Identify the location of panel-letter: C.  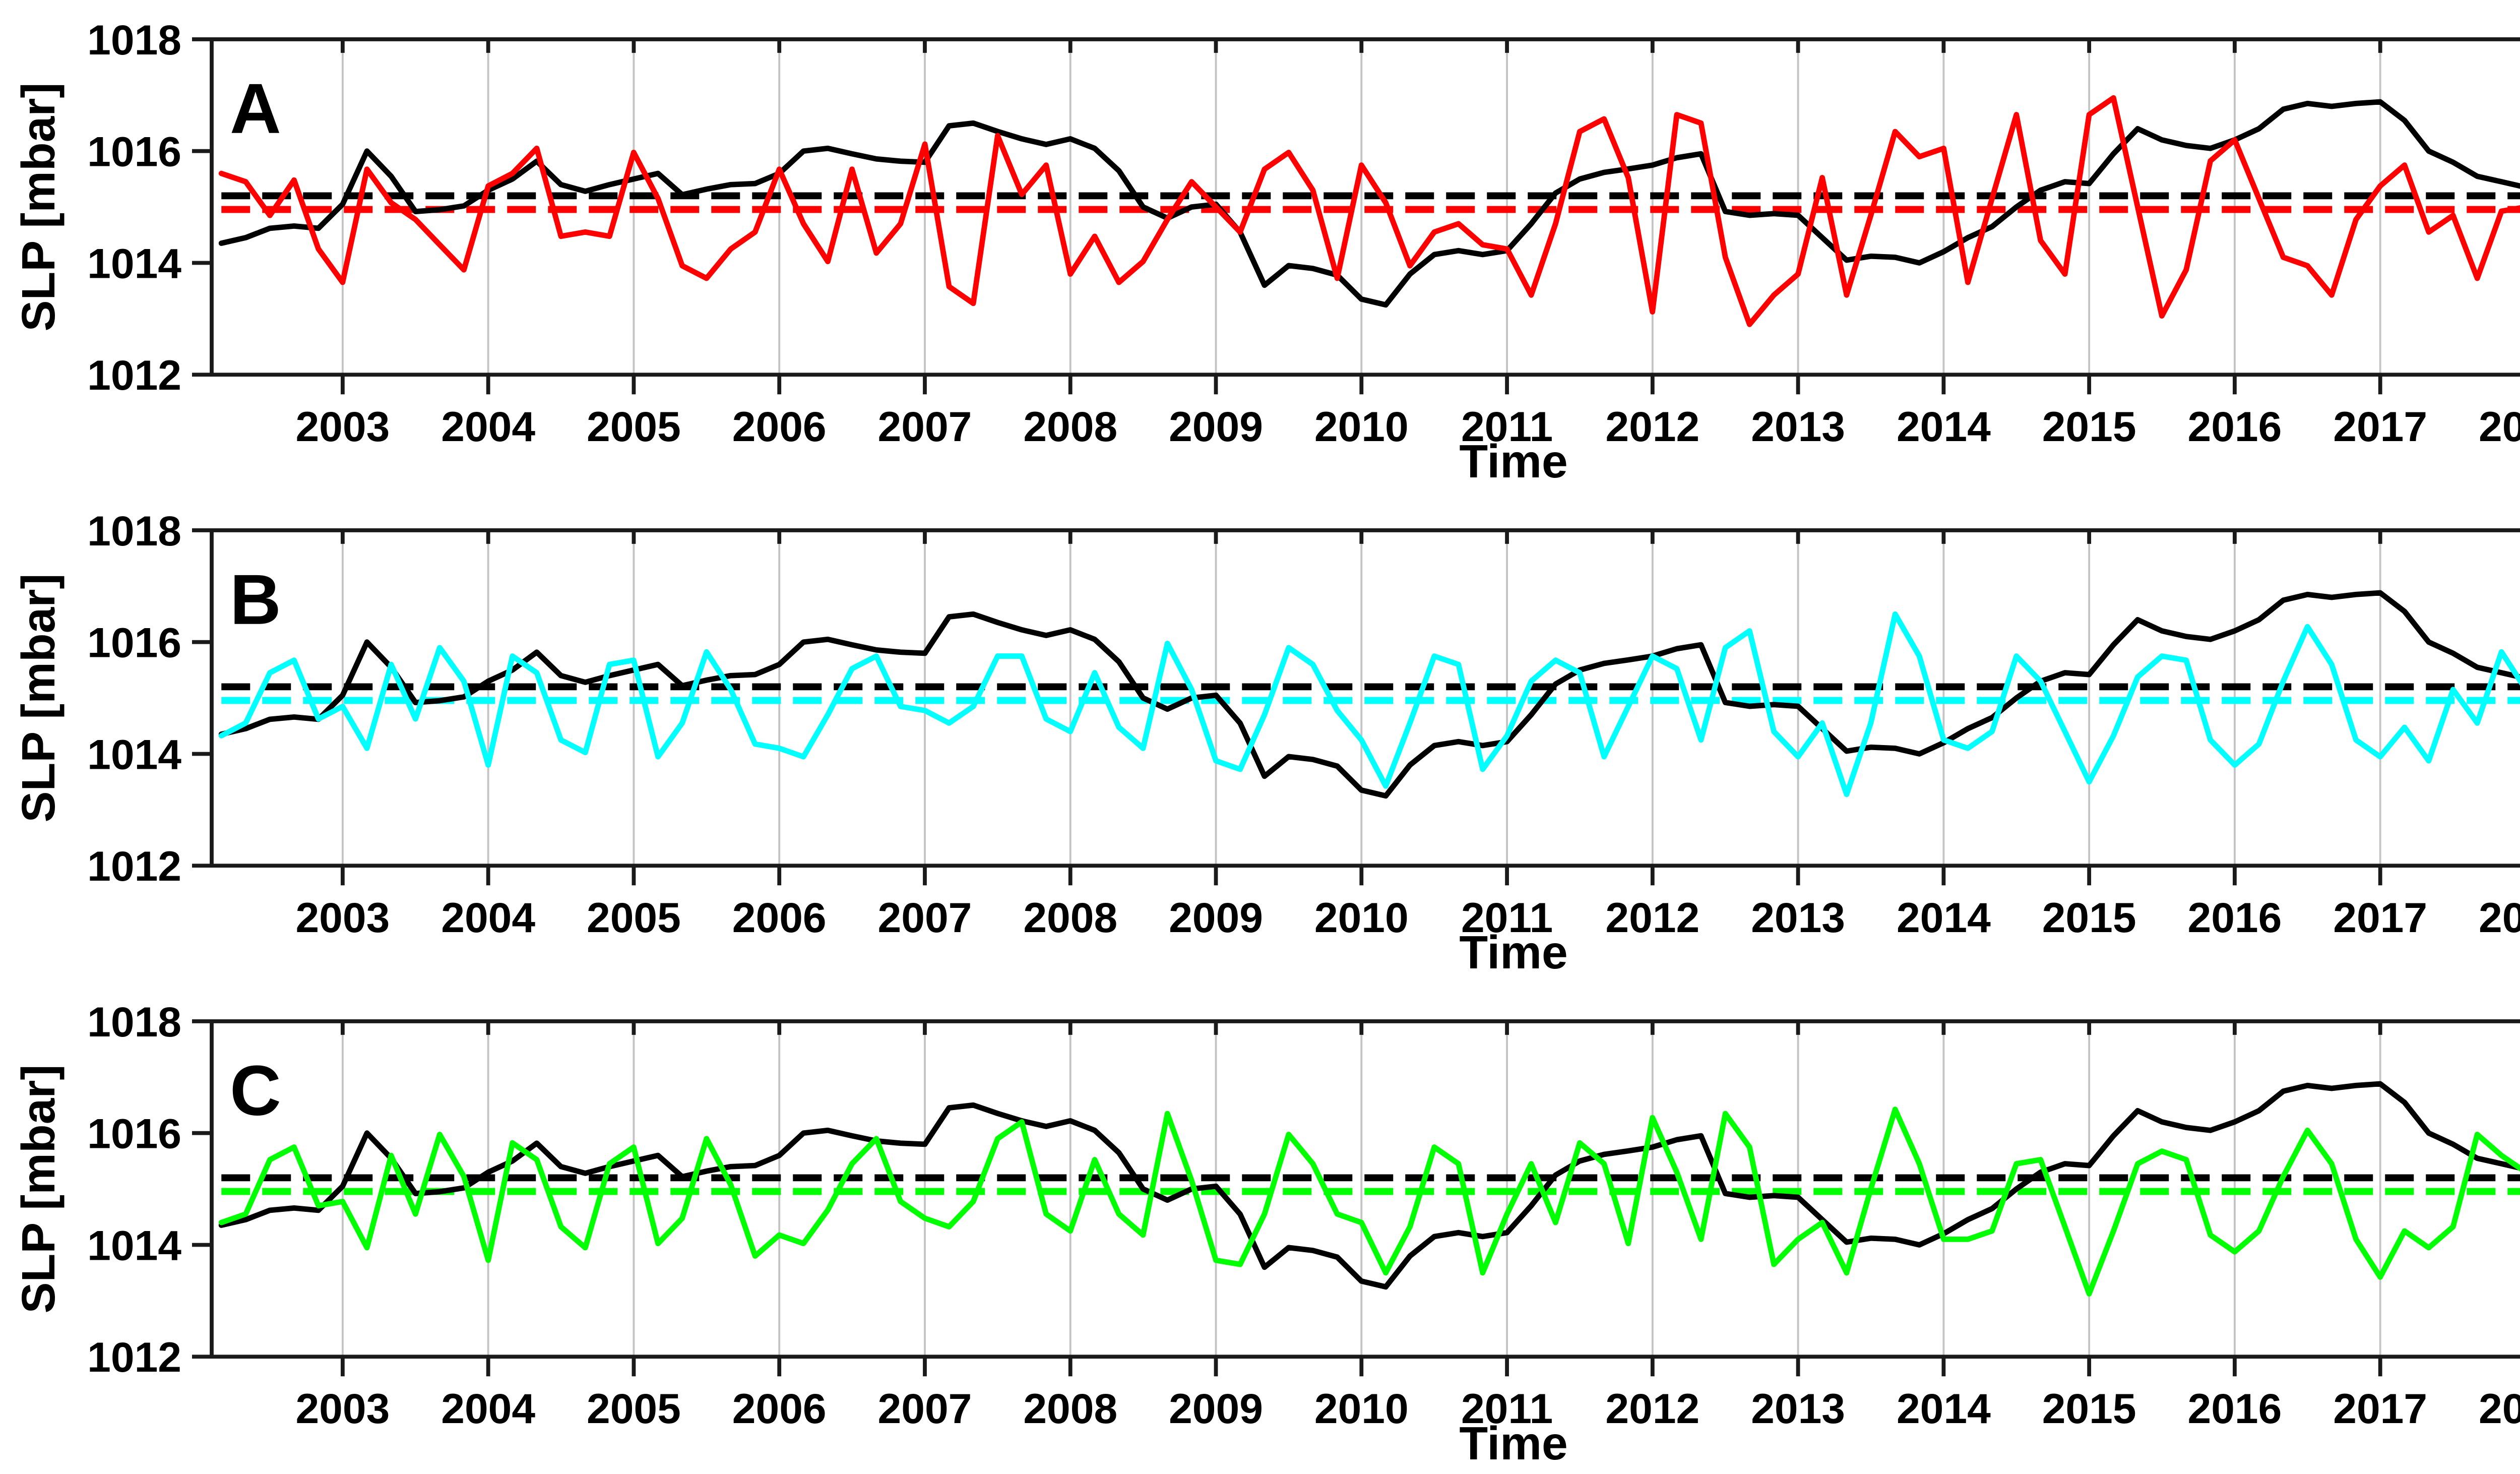
(255, 1090).